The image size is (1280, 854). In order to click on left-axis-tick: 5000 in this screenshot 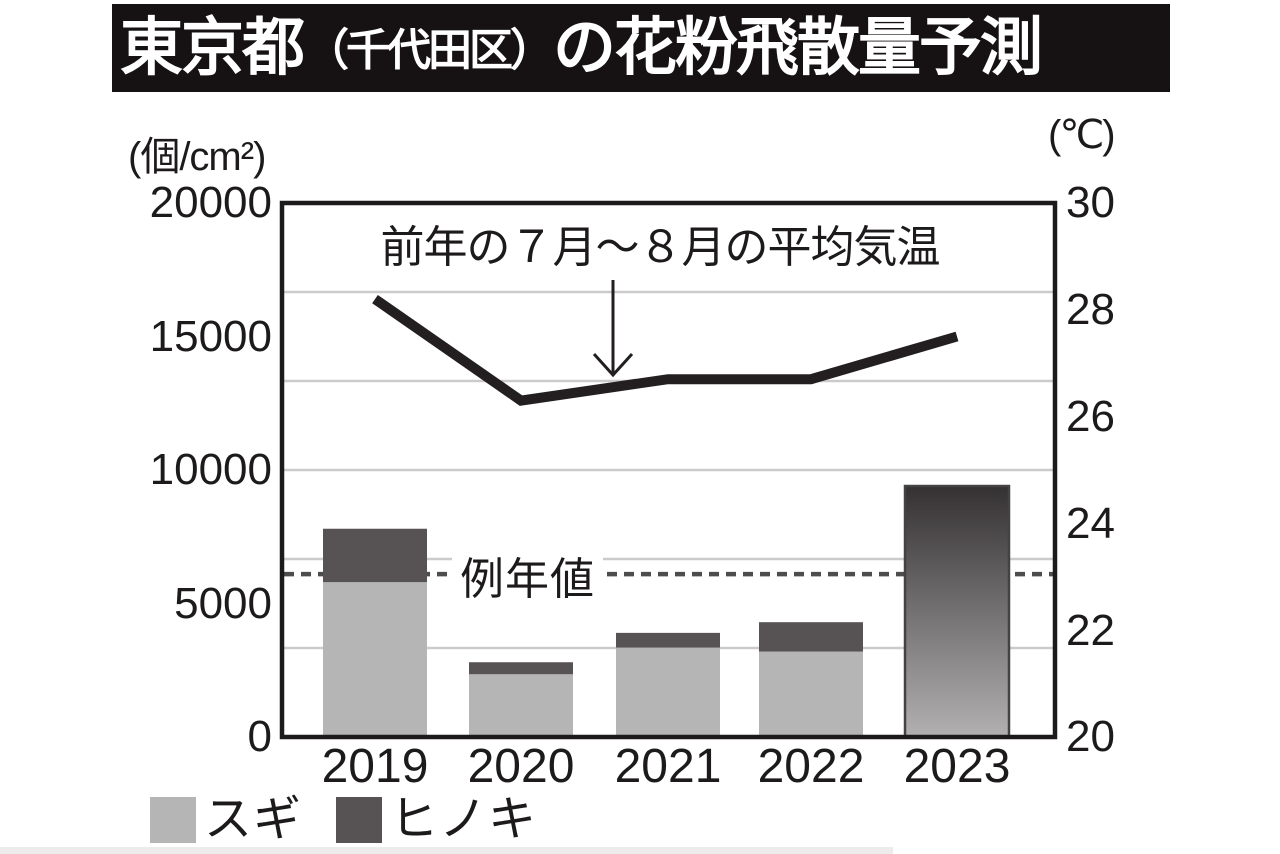, I will do `click(223, 603)`.